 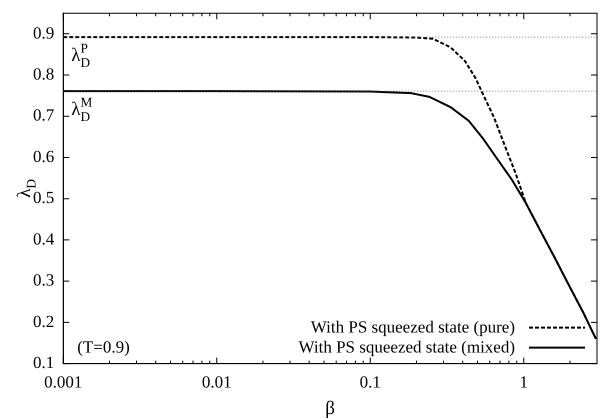 What do you see at coordinates (43, 280) in the screenshot?
I see `y-tick-label: 0.3` at bounding box center [43, 280].